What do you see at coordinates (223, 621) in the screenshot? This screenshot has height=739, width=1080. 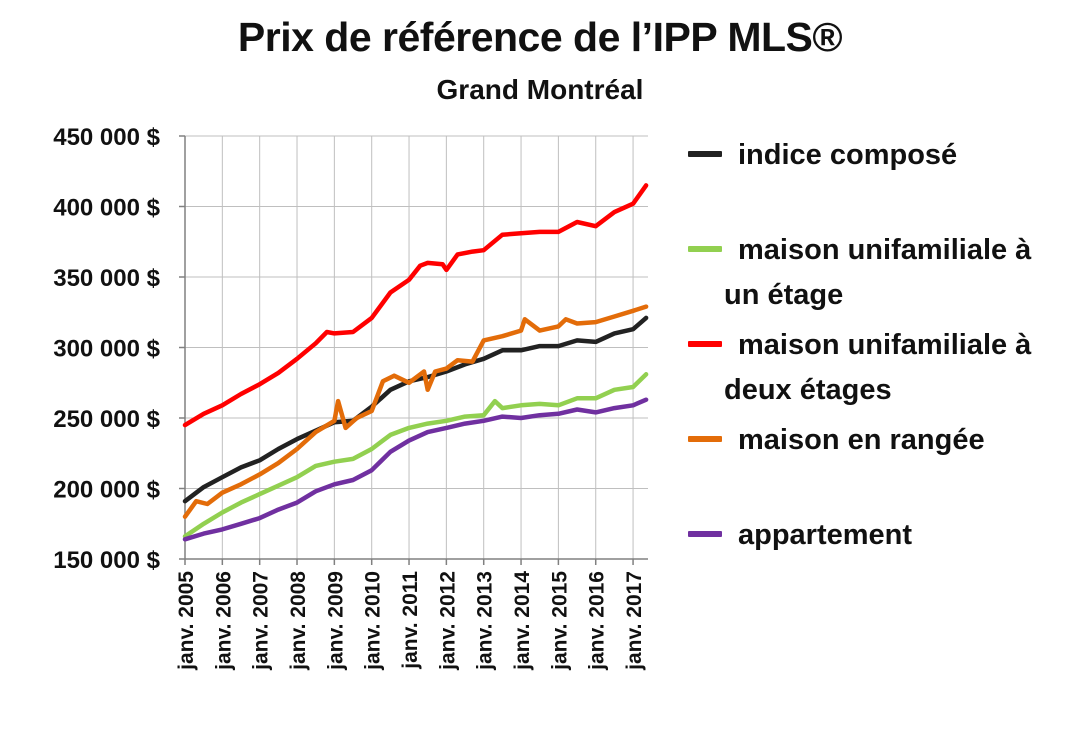 I see `x-tick-label: janv. 2006` at bounding box center [223, 621].